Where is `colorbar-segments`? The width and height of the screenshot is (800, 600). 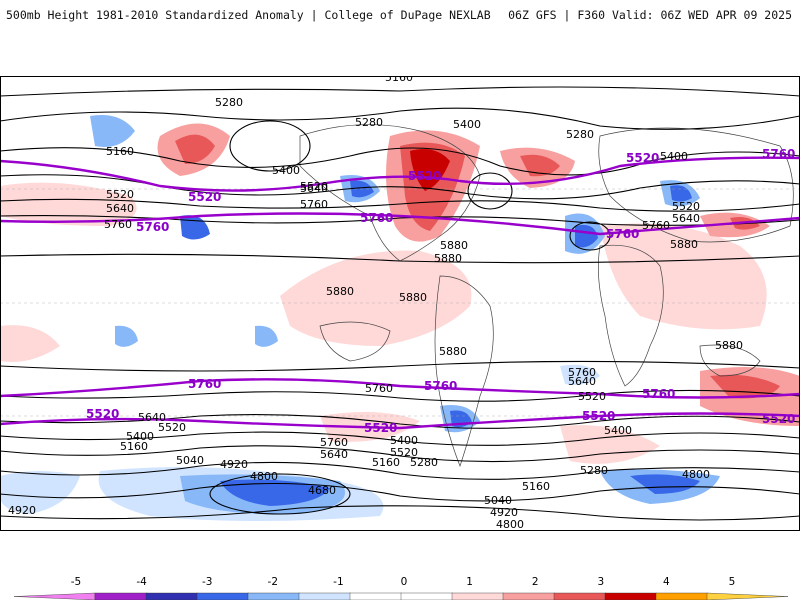 colorbar-segments is located at coordinates (401, 596).